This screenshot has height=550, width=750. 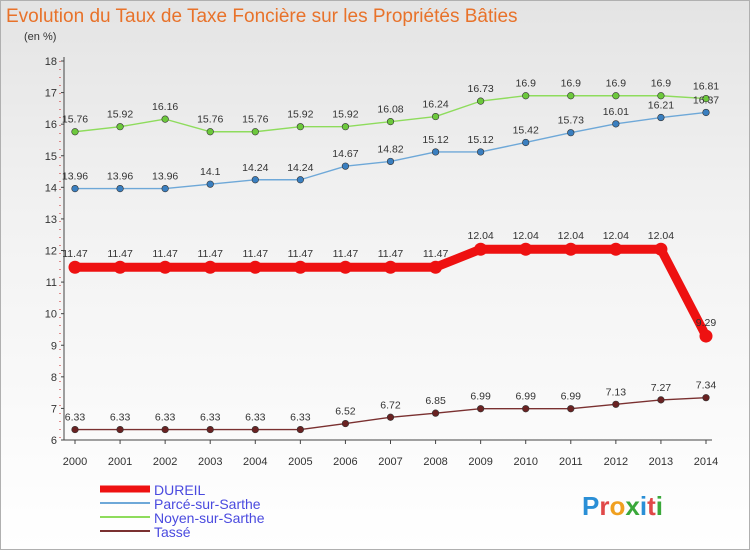 I want to click on legend-label-2: Noyen-sur-Sarthe, so click(x=209, y=518).